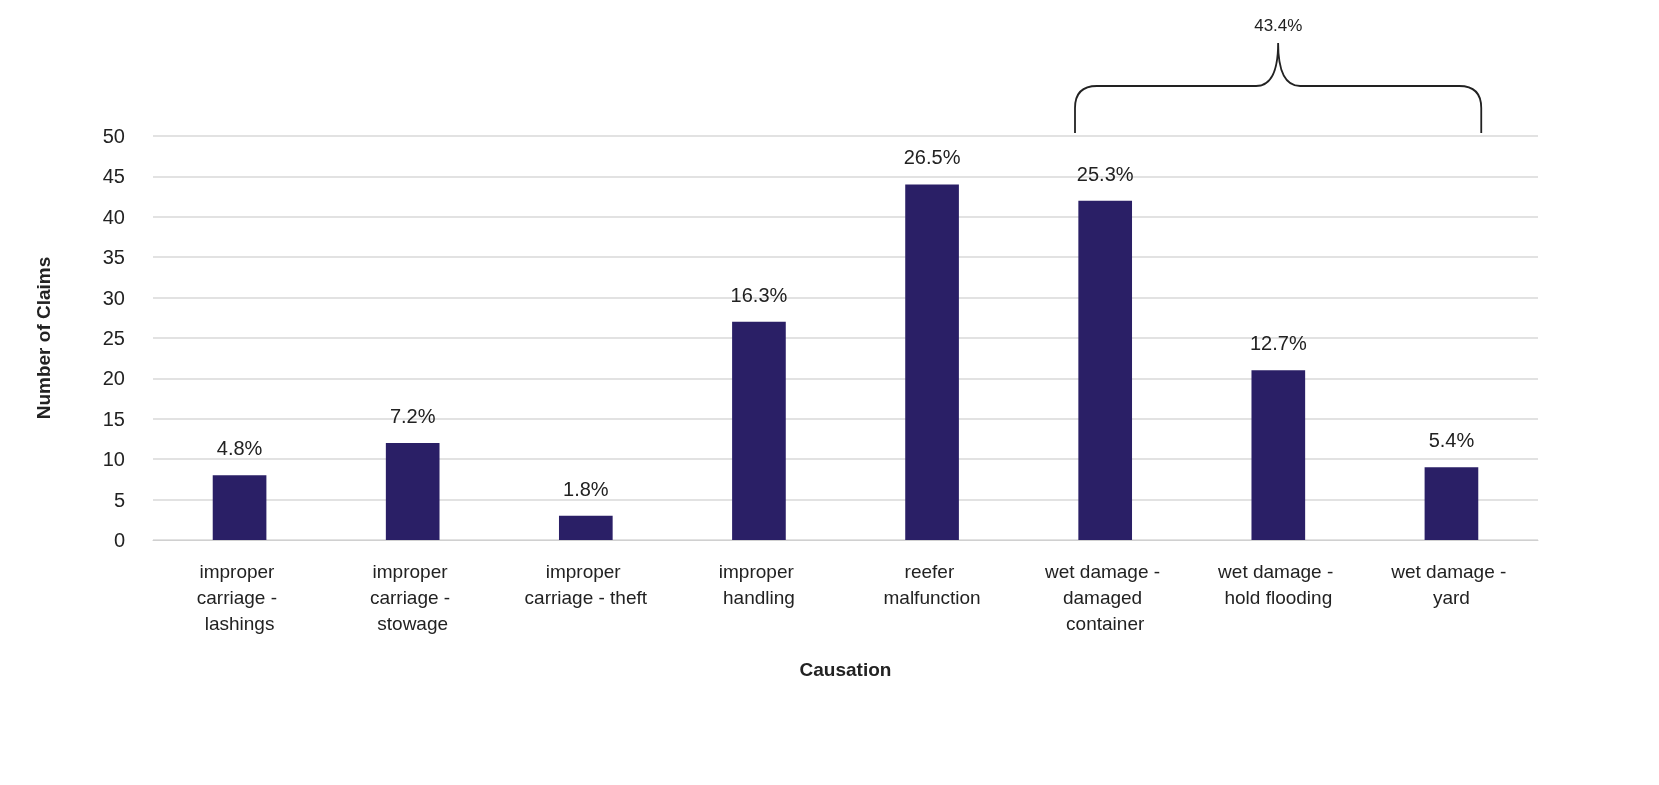  I want to click on y-tick-label: 0, so click(119, 540).